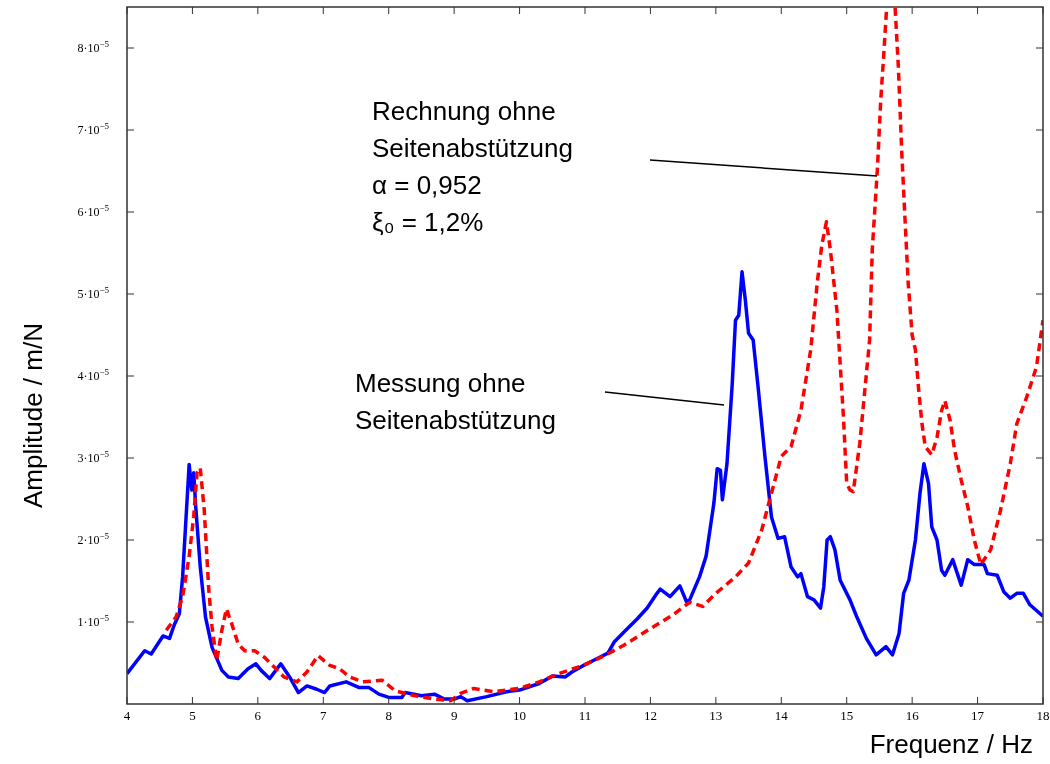 The width and height of the screenshot is (1050, 764). I want to click on x-tick-label: 10, so click(520, 715).